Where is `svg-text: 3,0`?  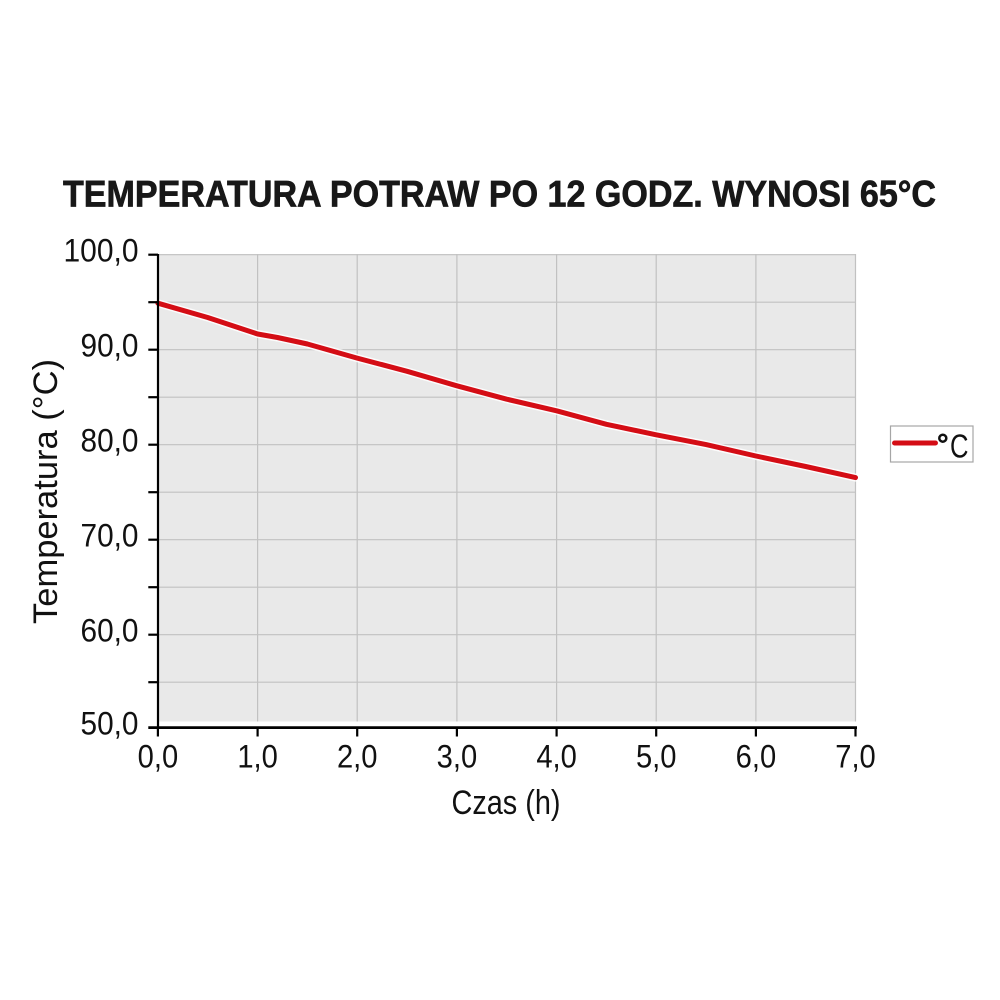
svg-text: 3,0 is located at coordinates (457, 756).